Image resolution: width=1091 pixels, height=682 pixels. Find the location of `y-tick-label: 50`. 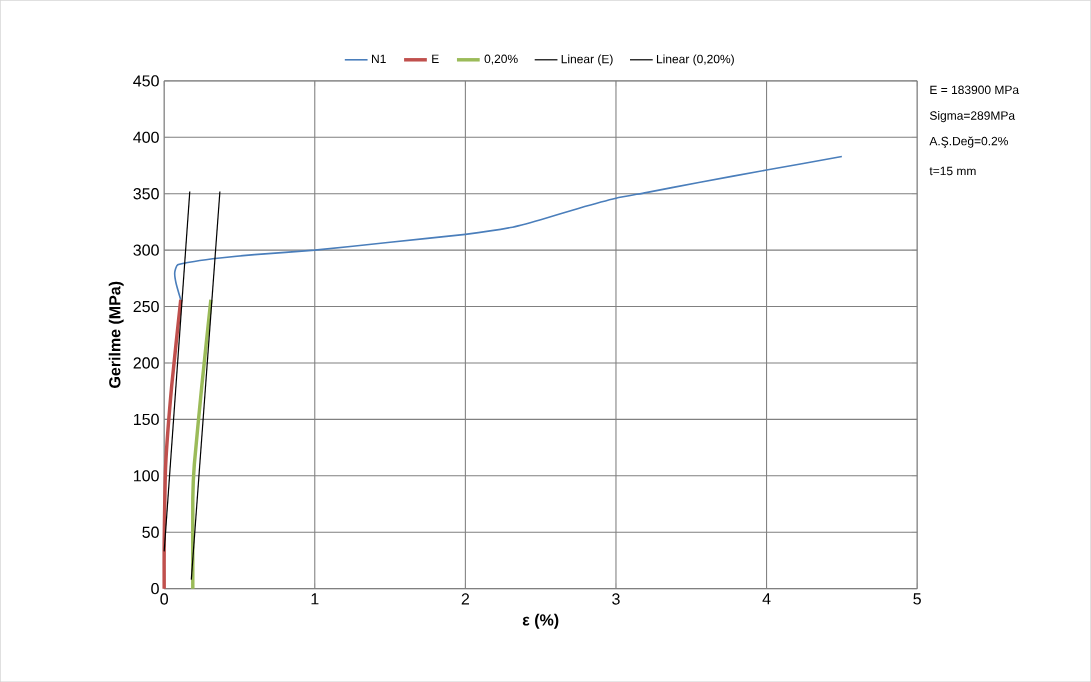

y-tick-label: 50 is located at coordinates (150, 532).